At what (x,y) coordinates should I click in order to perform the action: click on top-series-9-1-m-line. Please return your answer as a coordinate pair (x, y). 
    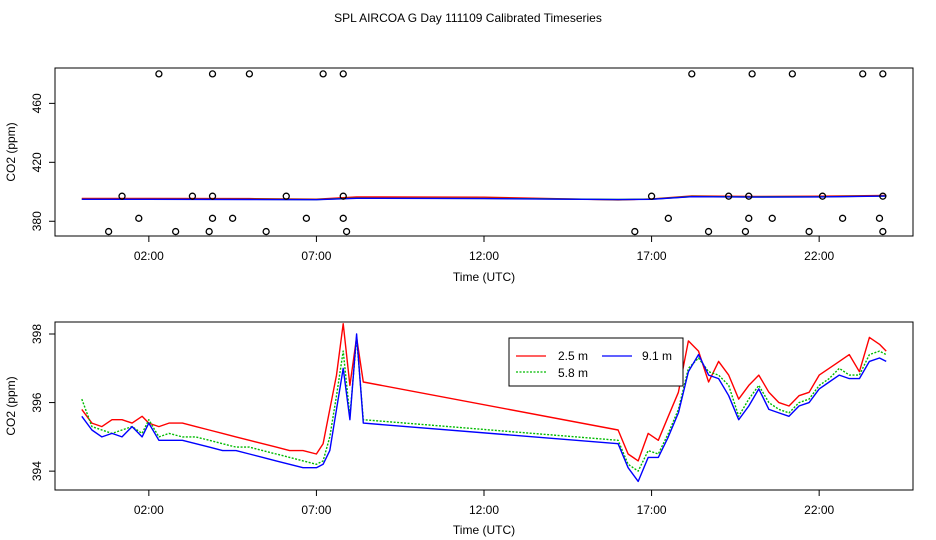
    Looking at the image, I should click on (484, 198).